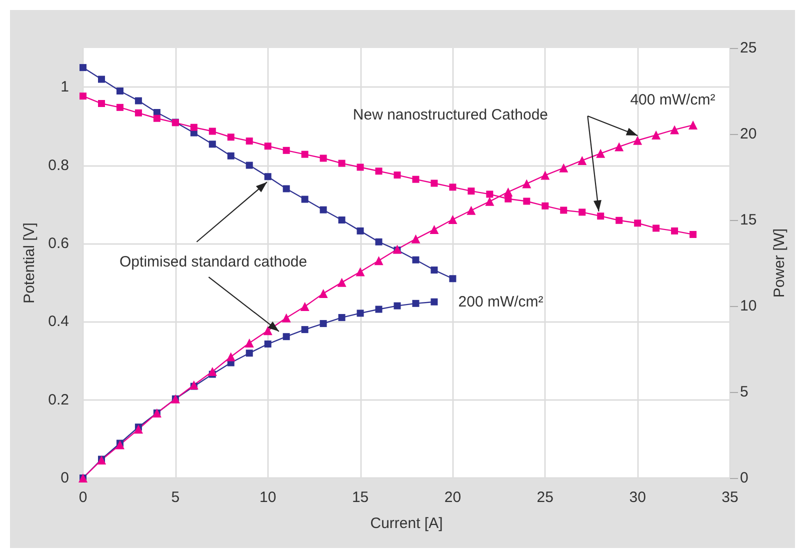  I want to click on annotation: Optimised standard cathode, so click(214, 261).